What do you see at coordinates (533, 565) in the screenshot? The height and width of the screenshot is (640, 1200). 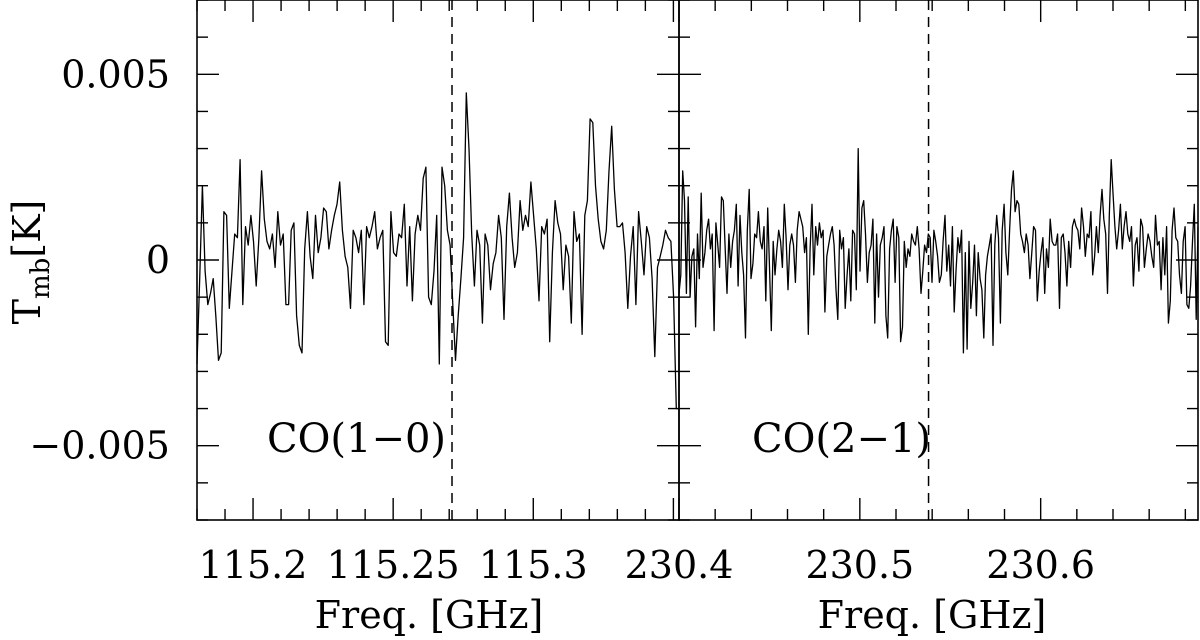 I see `x-tick-label: 115.3` at bounding box center [533, 565].